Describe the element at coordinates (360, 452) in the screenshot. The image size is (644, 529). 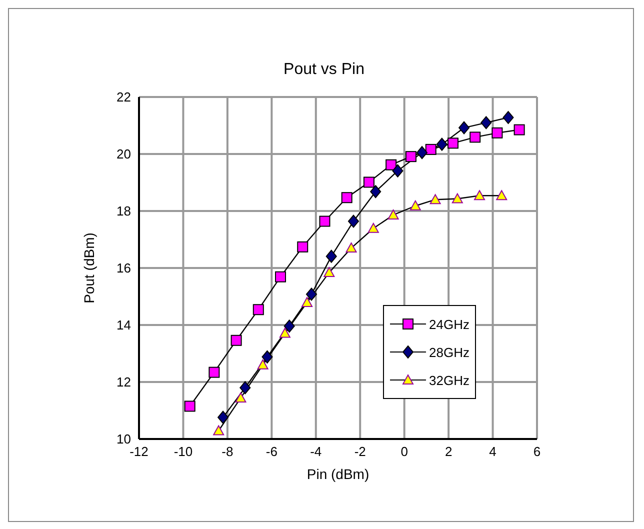
I see `x-tick-label: -2` at that location.